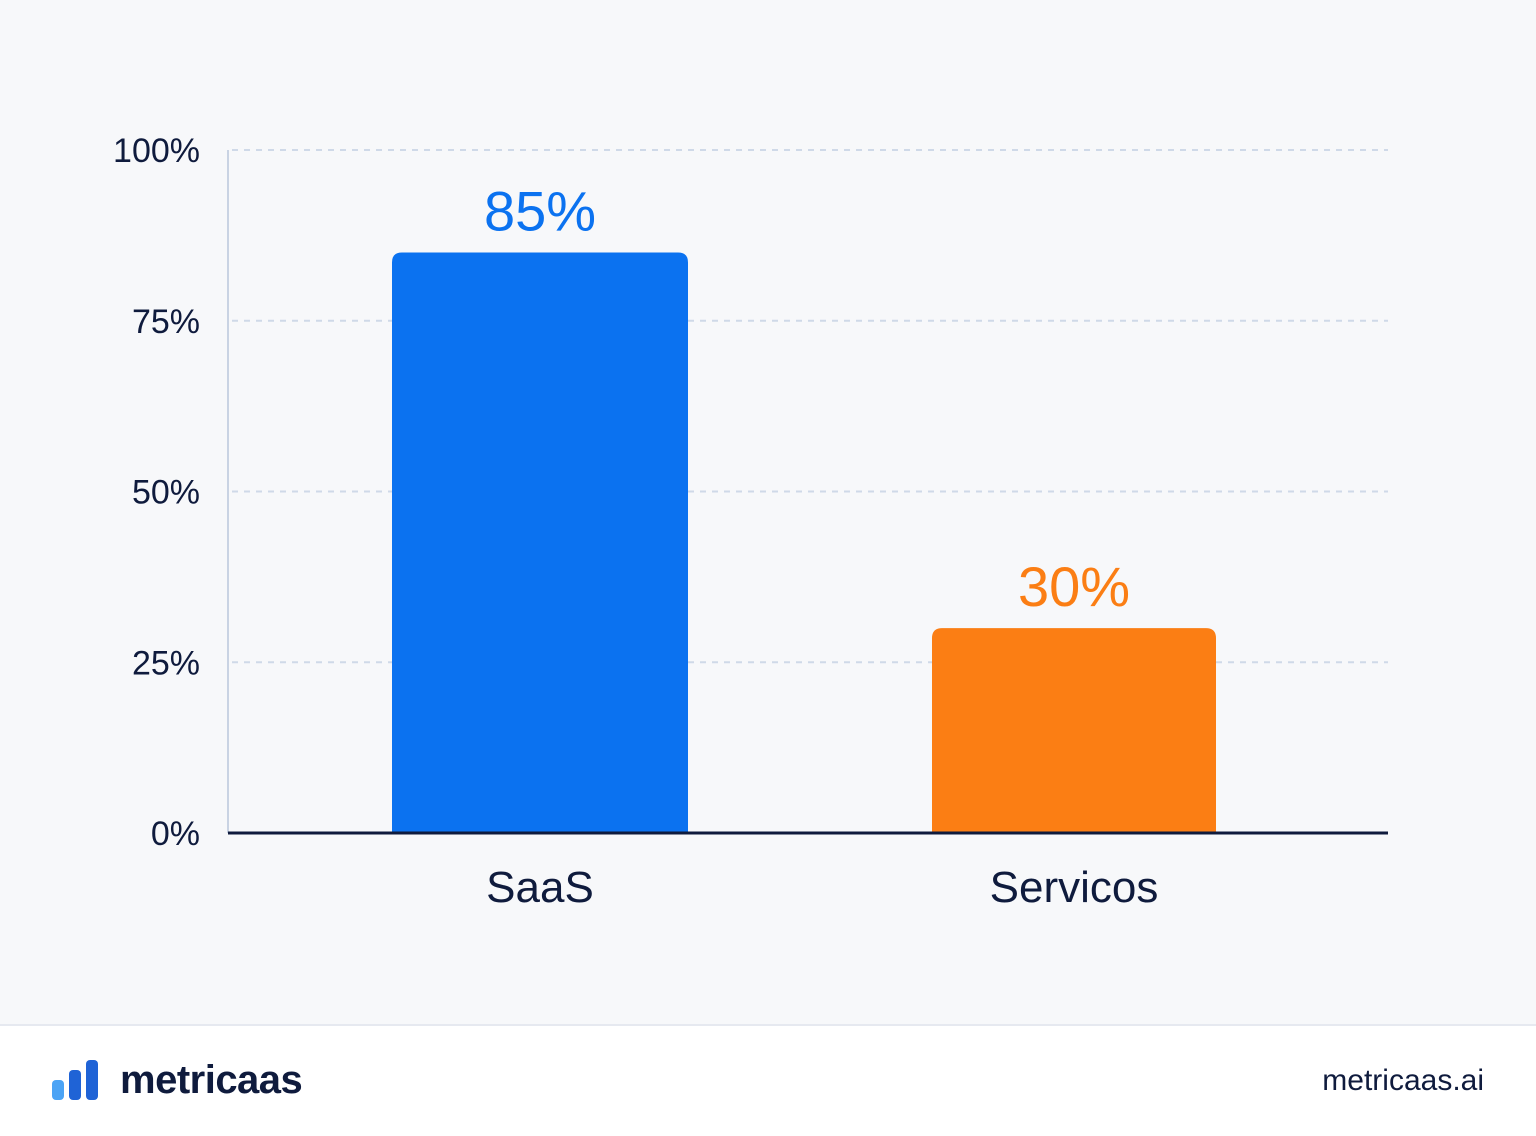  What do you see at coordinates (1074, 730) in the screenshot?
I see `bar-servicos` at bounding box center [1074, 730].